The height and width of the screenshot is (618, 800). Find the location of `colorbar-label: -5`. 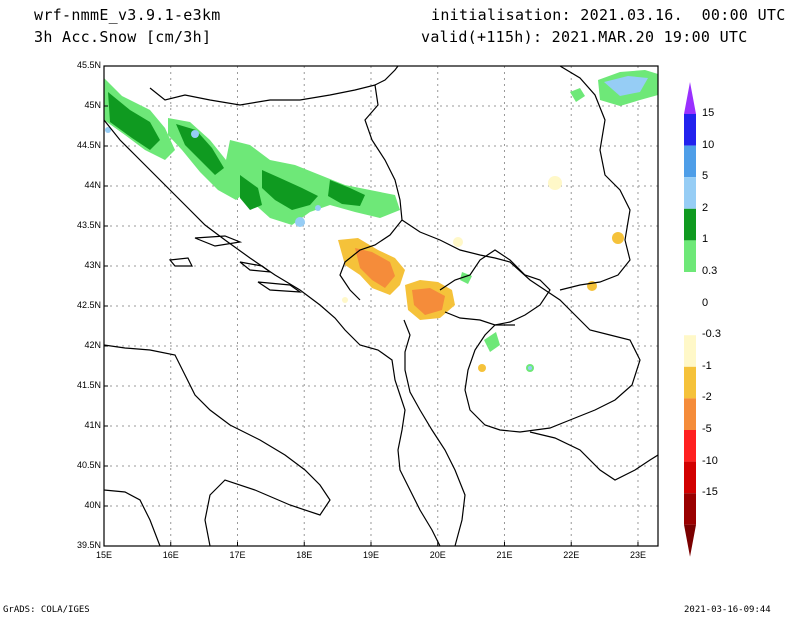

colorbar-label: -5 is located at coordinates (707, 429).